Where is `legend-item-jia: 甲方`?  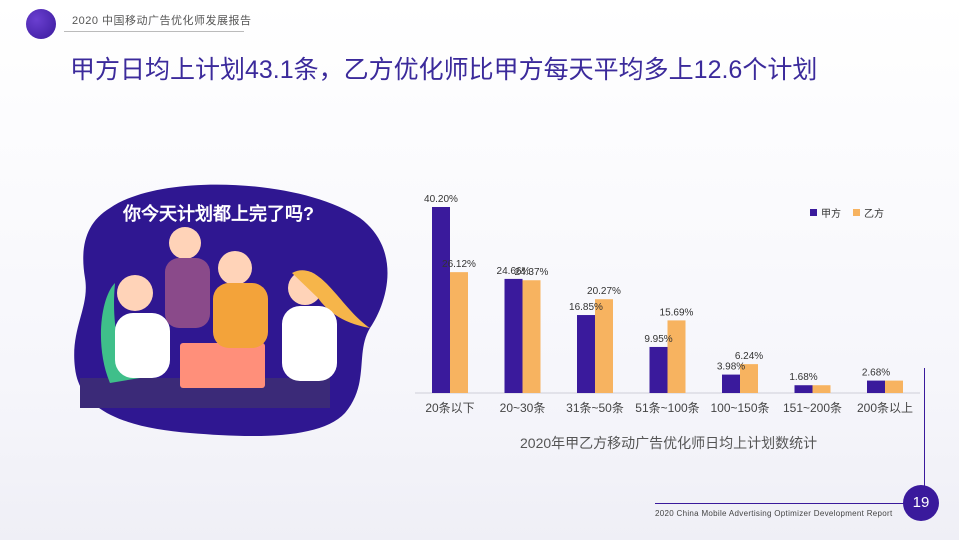
legend-item-jia: 甲方 is located at coordinates (825, 212).